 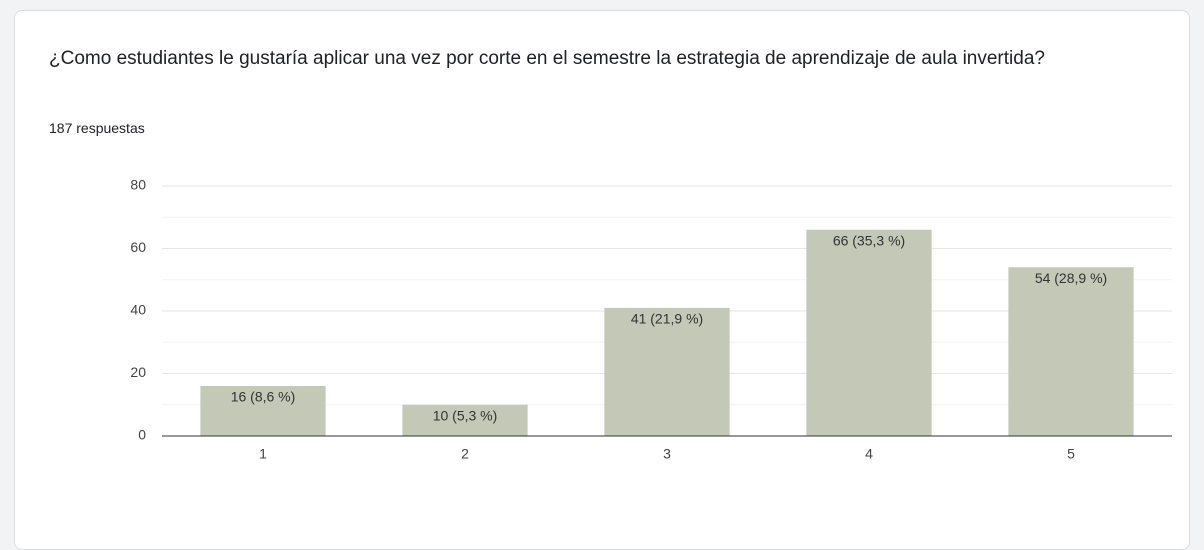 I want to click on data-label: 16 (8,6 %), so click(x=263, y=397).